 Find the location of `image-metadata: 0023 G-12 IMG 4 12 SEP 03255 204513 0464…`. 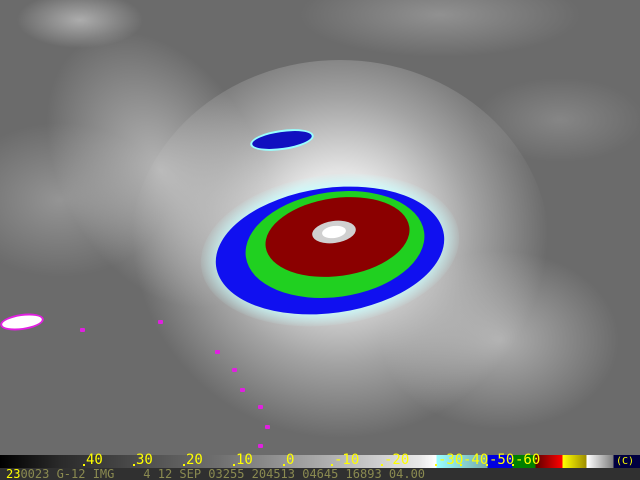

image-metadata: 0023 G-12 IMG 4 12 SEP 03255 204513 0464… is located at coordinates (223, 473).